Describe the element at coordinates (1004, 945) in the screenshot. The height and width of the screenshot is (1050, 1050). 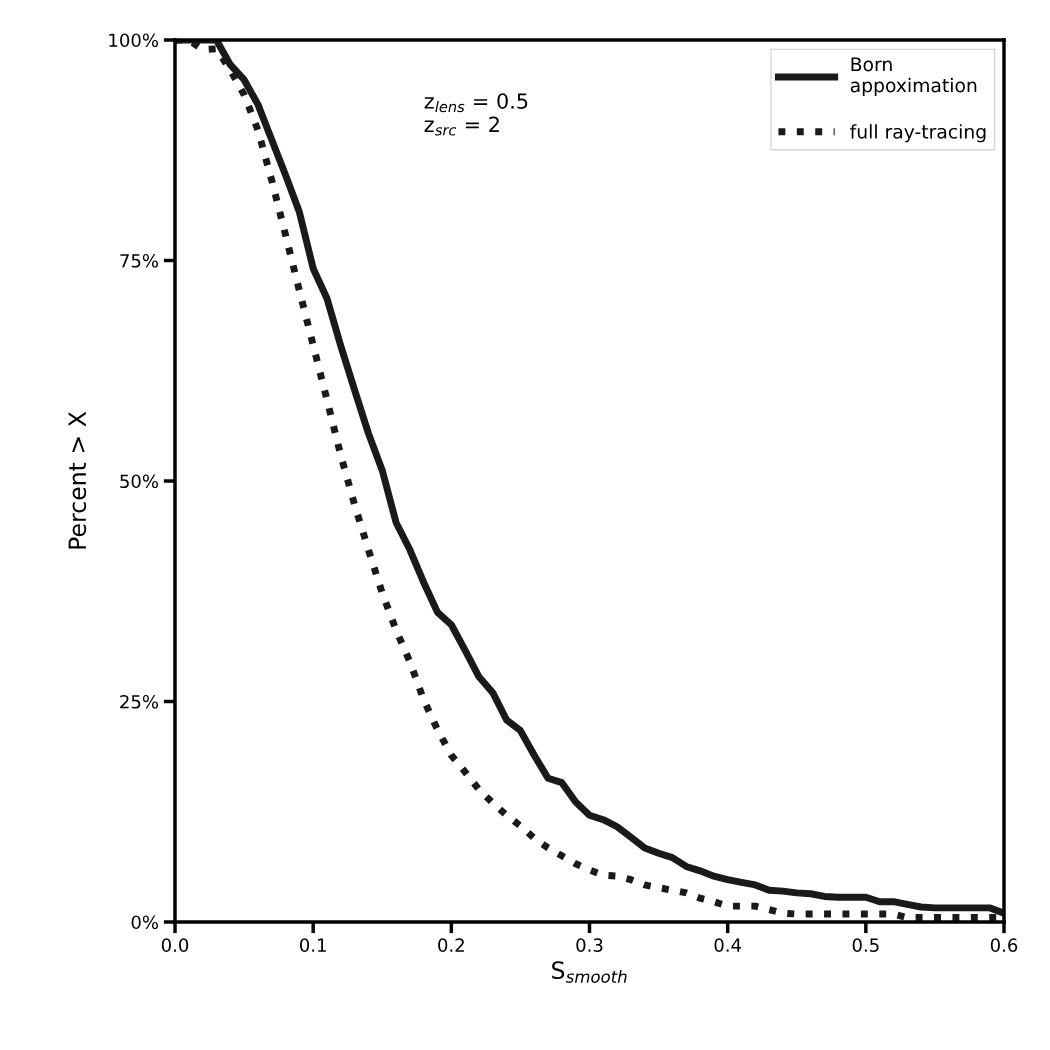
I see `x-tick-label: 0.6` at that location.